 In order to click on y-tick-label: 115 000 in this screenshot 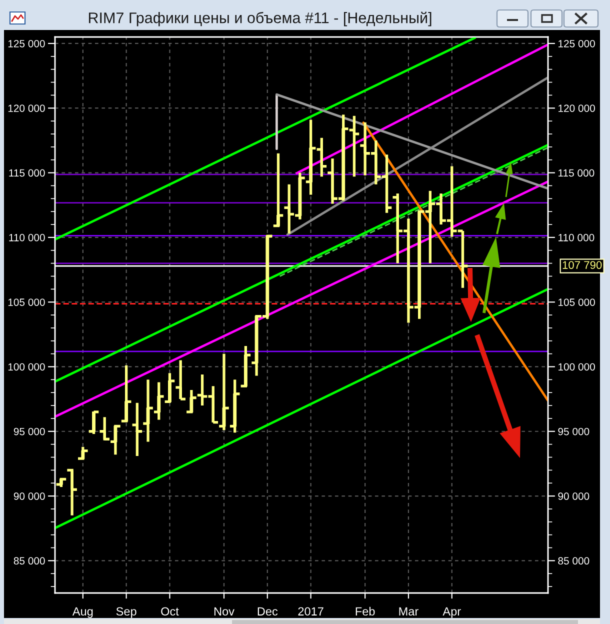, I will do `click(27, 173)`.